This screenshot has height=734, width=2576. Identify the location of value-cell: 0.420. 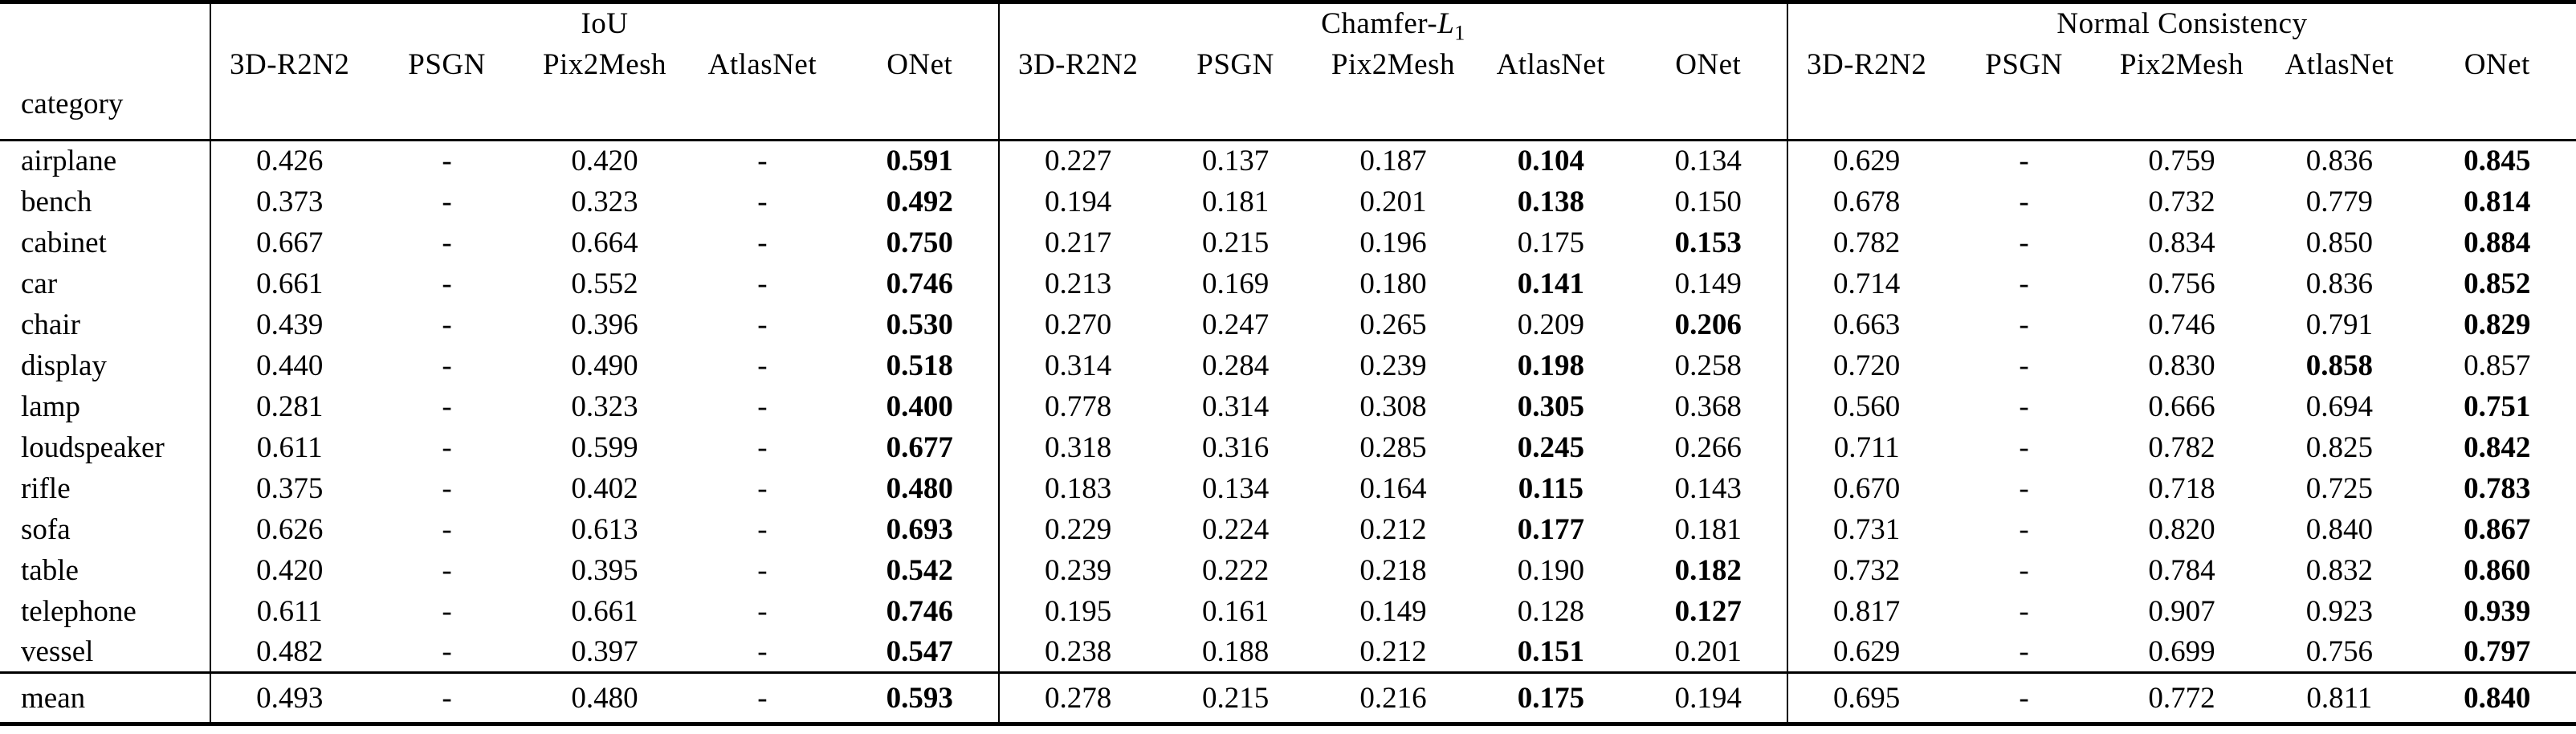
(289, 570).